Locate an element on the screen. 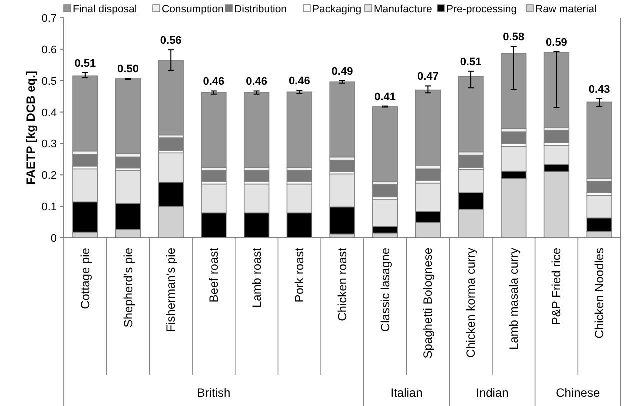 This screenshot has height=406, width=635. legend-label: Pre-processing is located at coordinates (482, 10).